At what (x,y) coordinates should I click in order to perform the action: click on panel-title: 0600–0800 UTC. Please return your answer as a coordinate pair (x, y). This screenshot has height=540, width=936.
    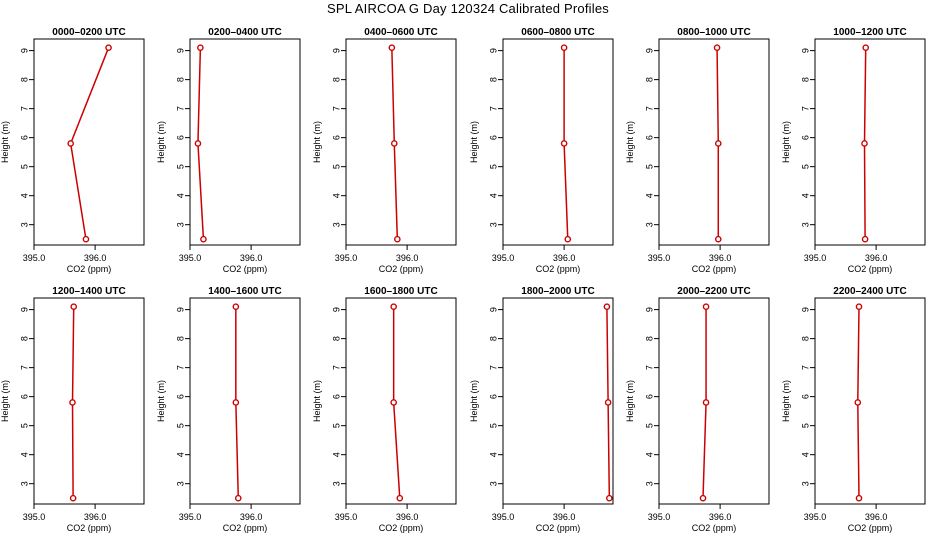
    Looking at the image, I should click on (557, 32).